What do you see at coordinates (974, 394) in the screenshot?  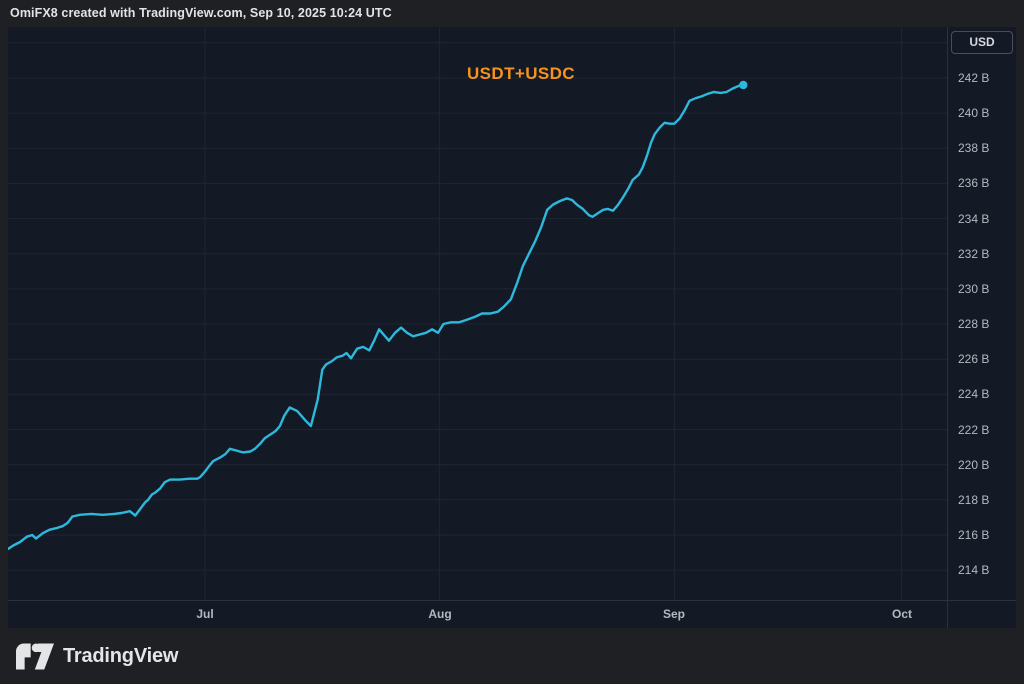 I see `price-tick-label: 224 B` at bounding box center [974, 394].